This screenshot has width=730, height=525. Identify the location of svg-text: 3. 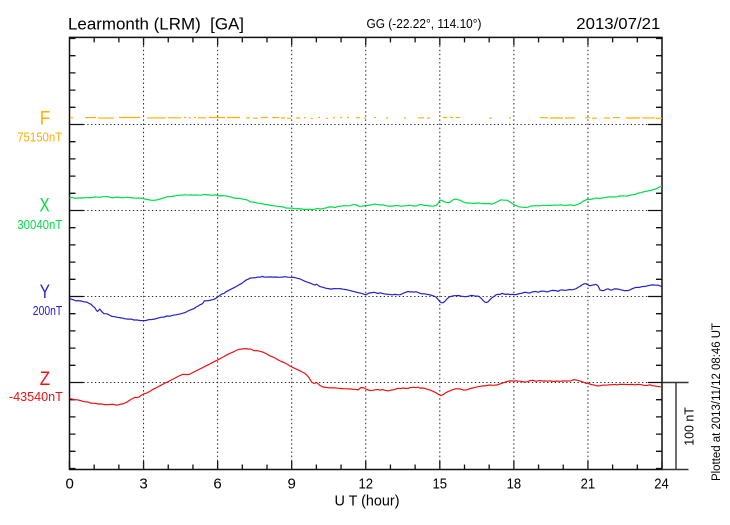
(143, 484).